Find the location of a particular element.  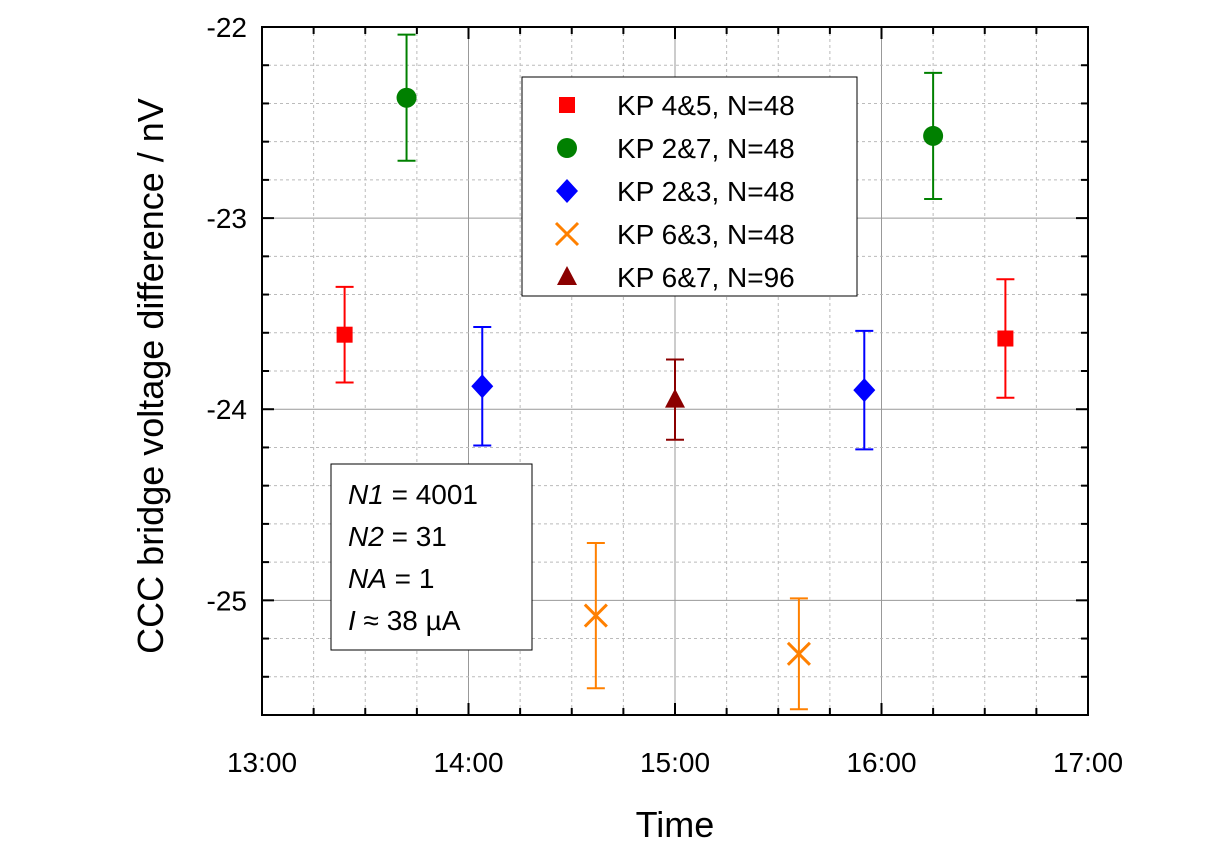

parameter-line: N2 = 31 is located at coordinates (397, 536).